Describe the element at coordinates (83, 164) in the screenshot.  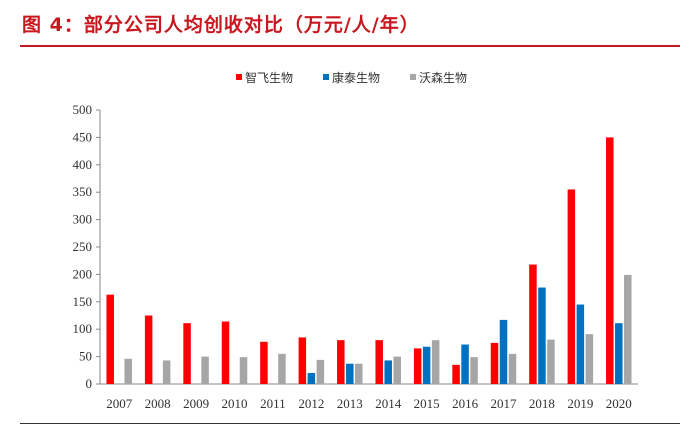
I see `y-tick-label: 400` at that location.